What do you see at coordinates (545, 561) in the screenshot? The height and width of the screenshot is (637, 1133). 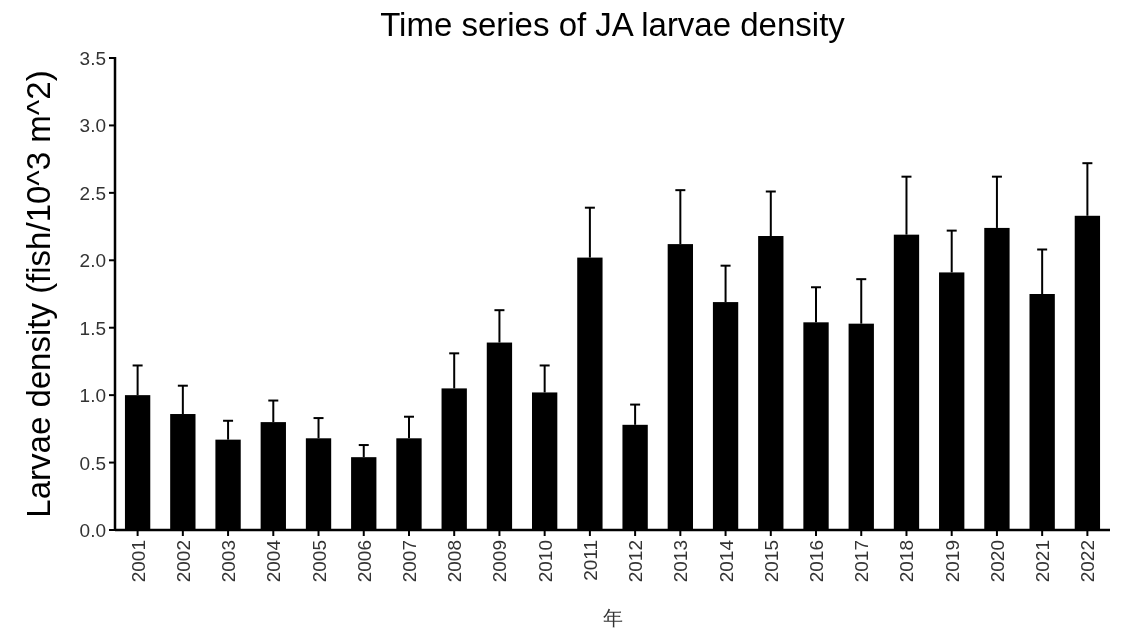 I see `x-tick-label: 2010` at bounding box center [545, 561].